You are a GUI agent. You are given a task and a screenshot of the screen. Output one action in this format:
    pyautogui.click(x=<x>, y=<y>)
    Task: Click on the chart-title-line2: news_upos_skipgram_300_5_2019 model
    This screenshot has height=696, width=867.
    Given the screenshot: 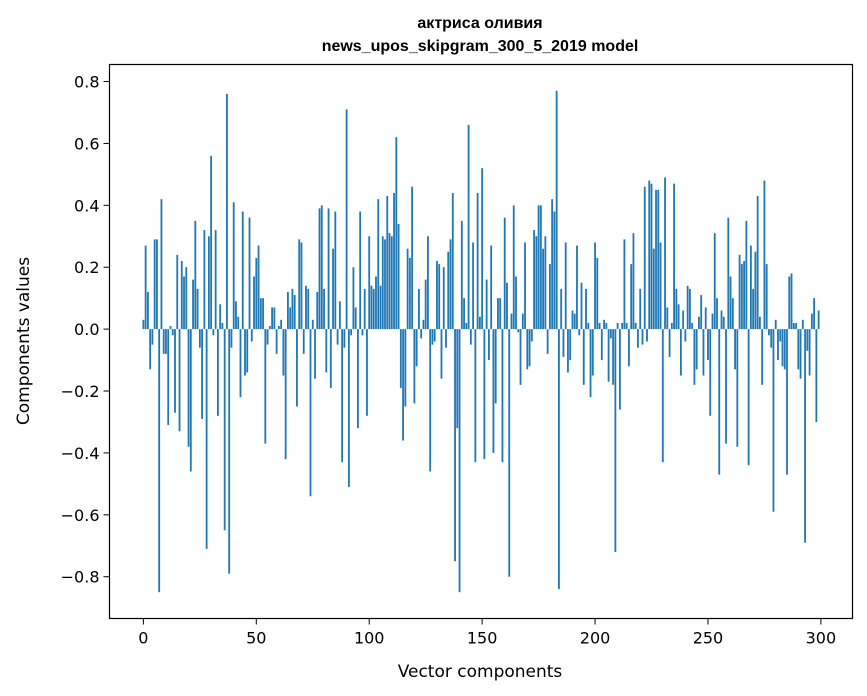 What is the action you would take?
    pyautogui.click(x=480, y=46)
    